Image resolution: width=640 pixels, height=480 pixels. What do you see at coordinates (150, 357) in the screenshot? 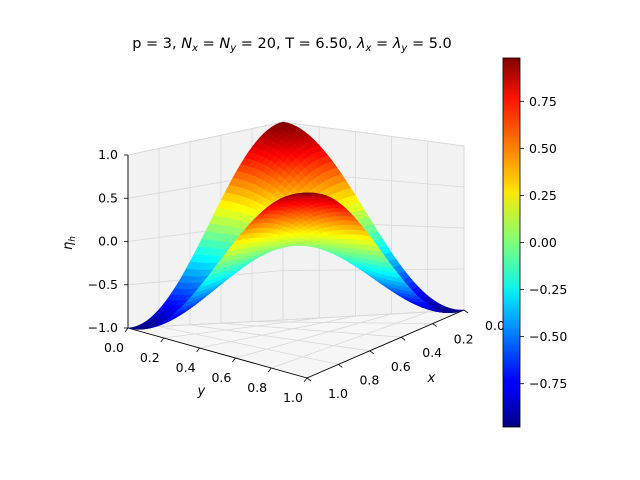
I see `y-tick-label: 0.2` at bounding box center [150, 357].